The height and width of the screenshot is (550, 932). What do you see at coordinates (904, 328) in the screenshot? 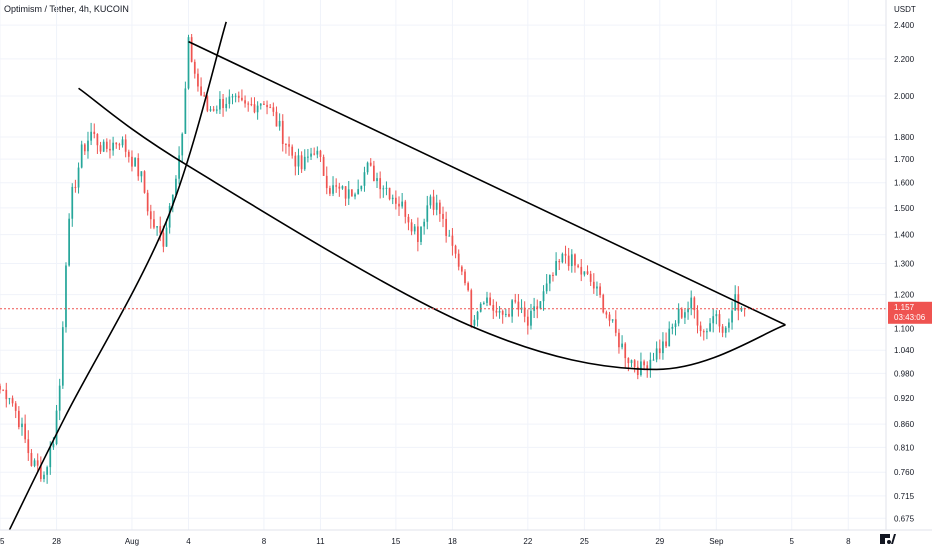
I see `y-tick-label: 1.100` at bounding box center [904, 328].